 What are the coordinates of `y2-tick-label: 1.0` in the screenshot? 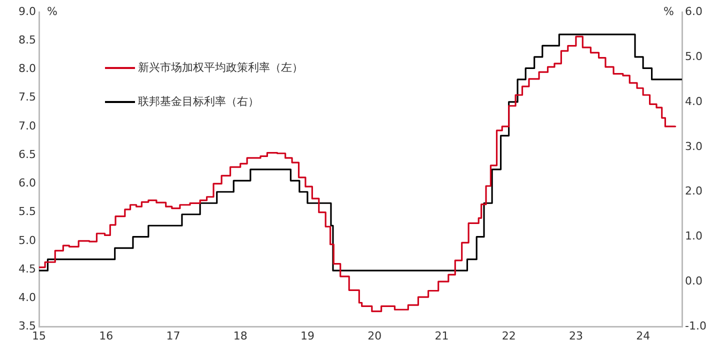 It's located at (693, 236).